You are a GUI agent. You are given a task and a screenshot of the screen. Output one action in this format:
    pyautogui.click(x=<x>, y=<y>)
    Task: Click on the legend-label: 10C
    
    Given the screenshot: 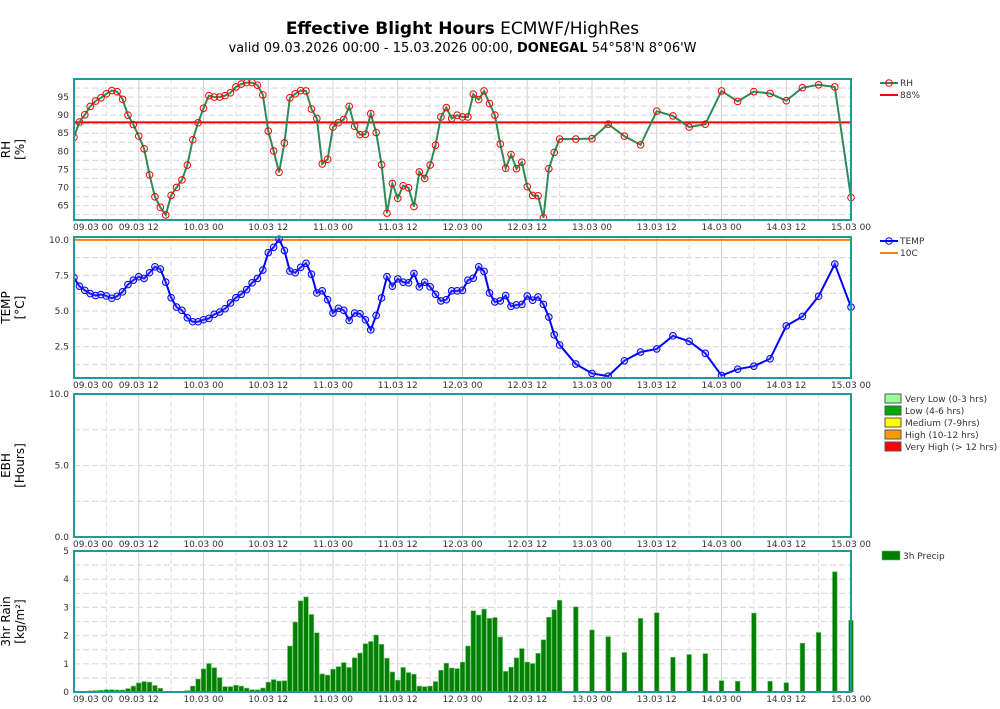 What is the action you would take?
    pyautogui.click(x=909, y=254)
    